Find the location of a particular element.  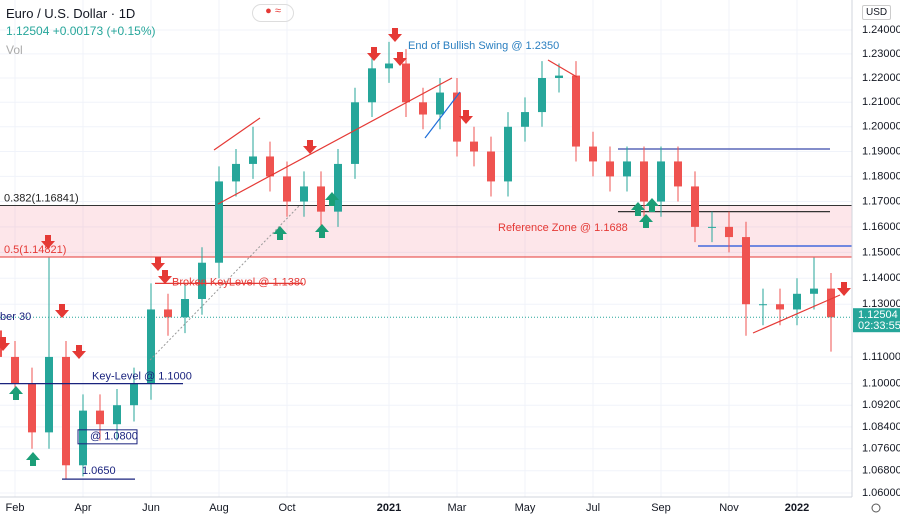

currency: USD is located at coordinates (877, 12).